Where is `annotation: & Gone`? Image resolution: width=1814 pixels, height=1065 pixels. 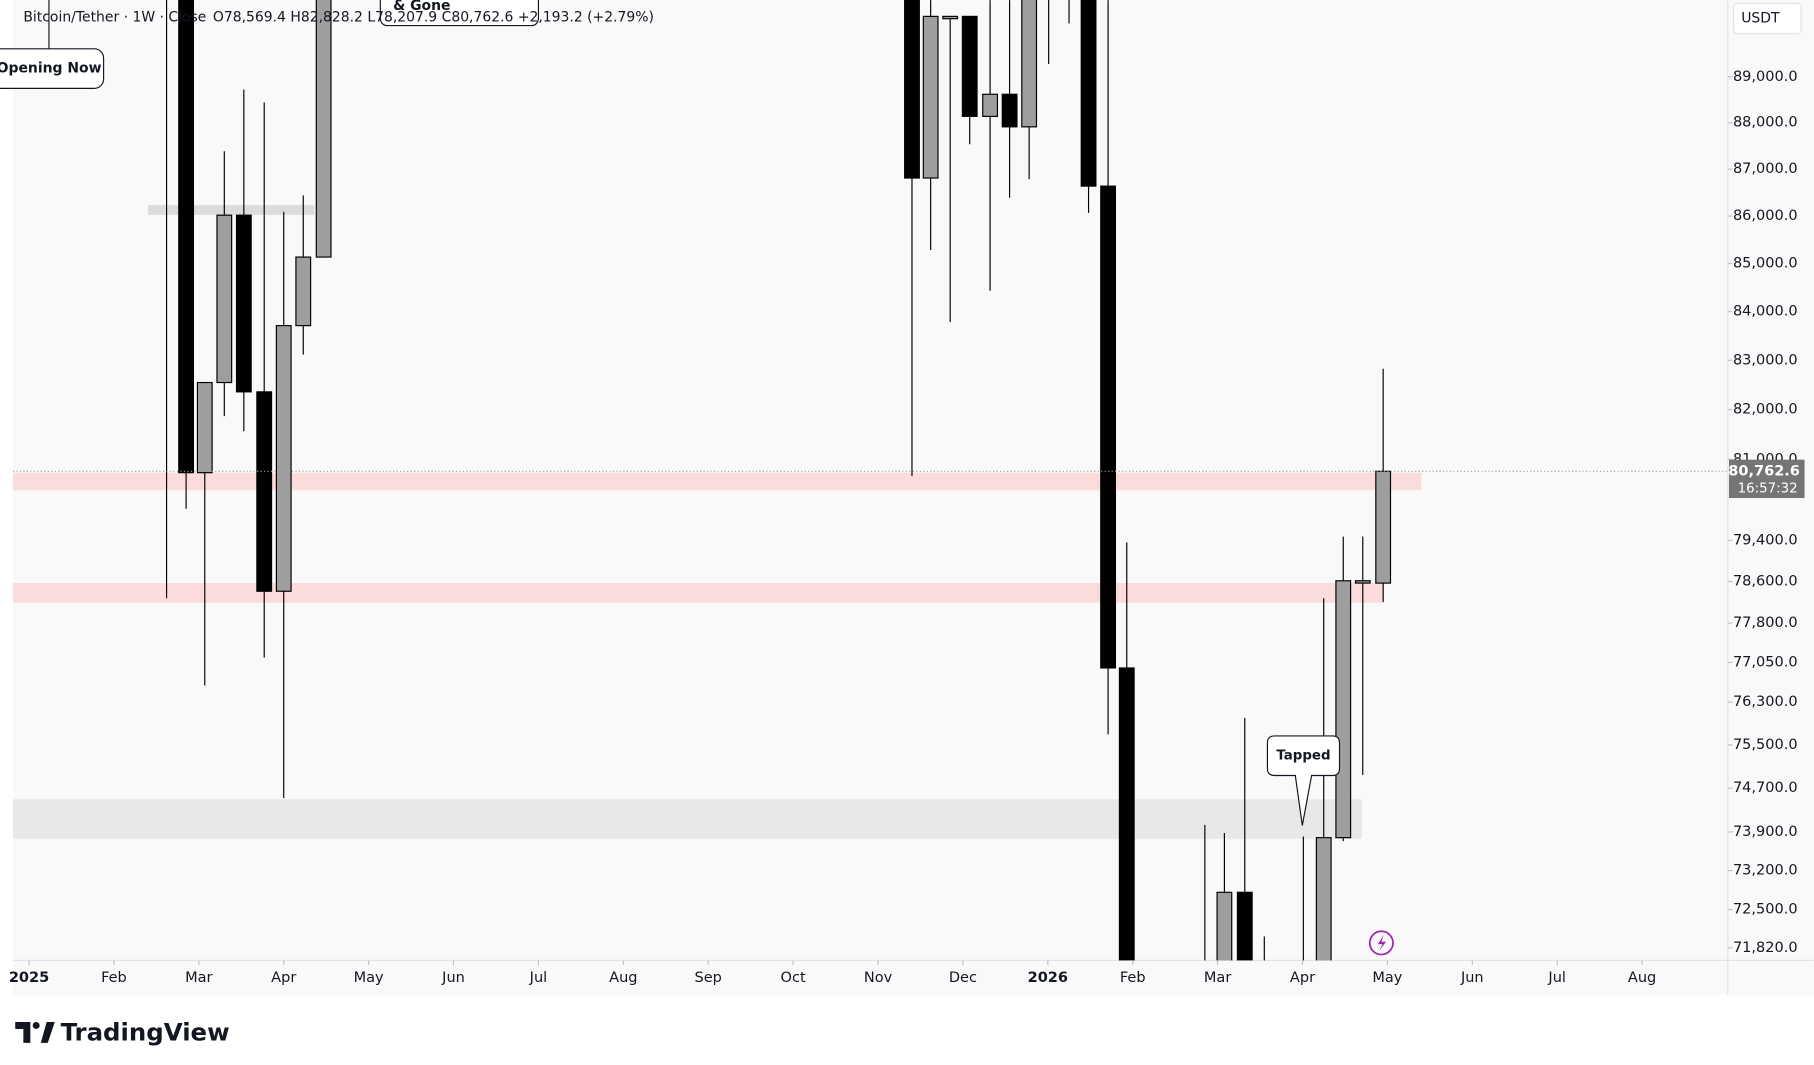 annotation: & Gone is located at coordinates (421, 7).